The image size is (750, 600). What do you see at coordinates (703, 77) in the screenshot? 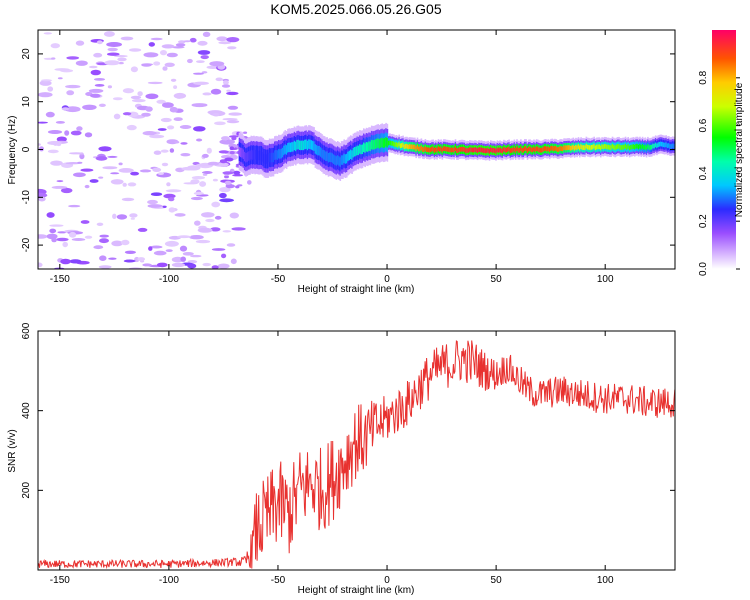
I see `colorbar-tick-label: 0.8` at bounding box center [703, 77].